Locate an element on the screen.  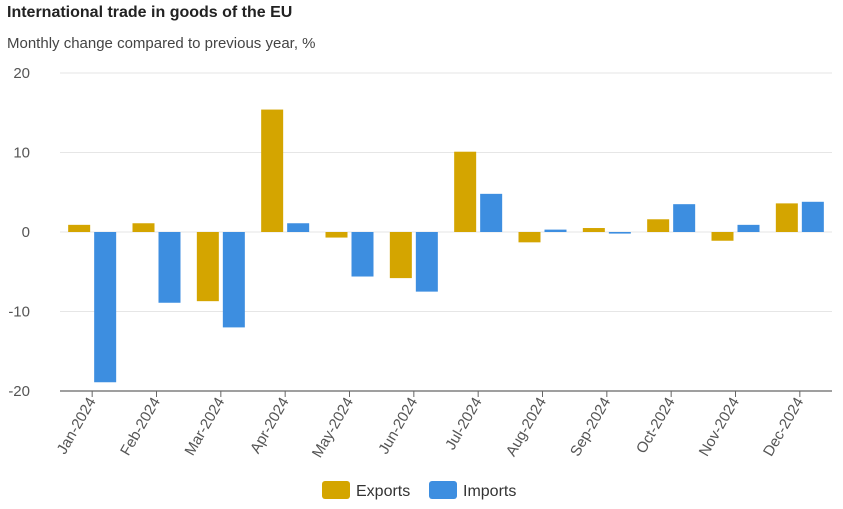
x-tick-label: Sep-2024 is located at coordinates (590, 427).